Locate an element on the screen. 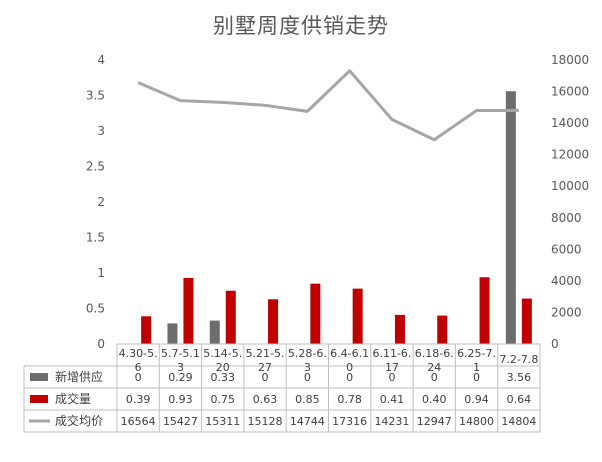  y-tick-label: 1 is located at coordinates (101, 273).